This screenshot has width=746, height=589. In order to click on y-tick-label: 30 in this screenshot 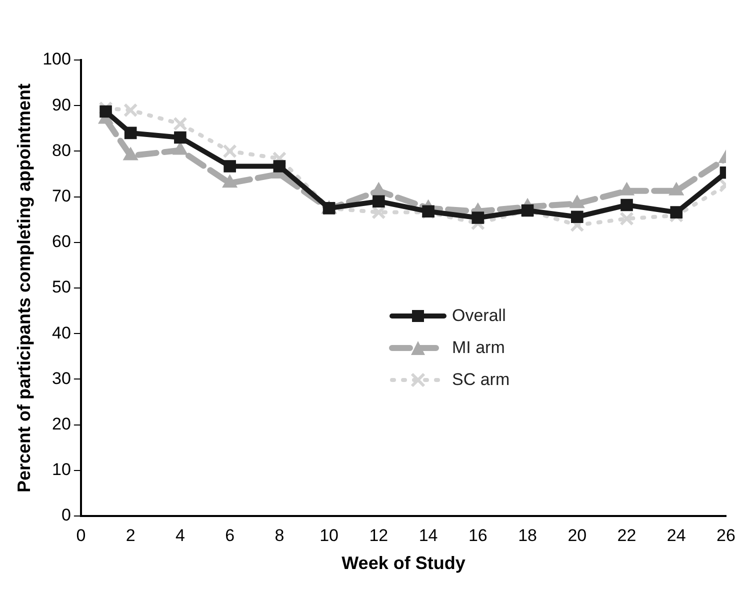, I will do `click(61, 378)`.